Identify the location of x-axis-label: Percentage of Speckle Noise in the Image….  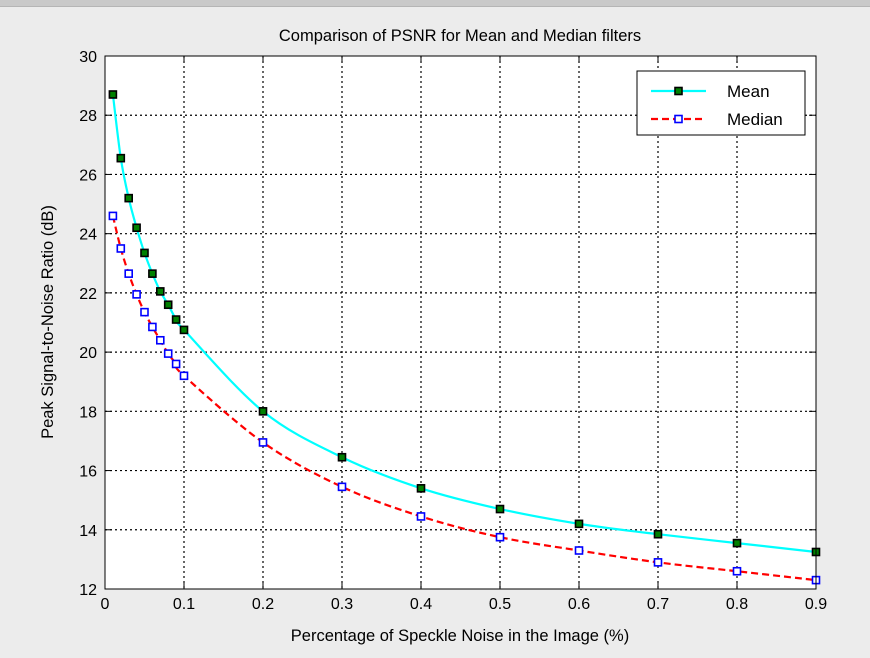
(460, 636).